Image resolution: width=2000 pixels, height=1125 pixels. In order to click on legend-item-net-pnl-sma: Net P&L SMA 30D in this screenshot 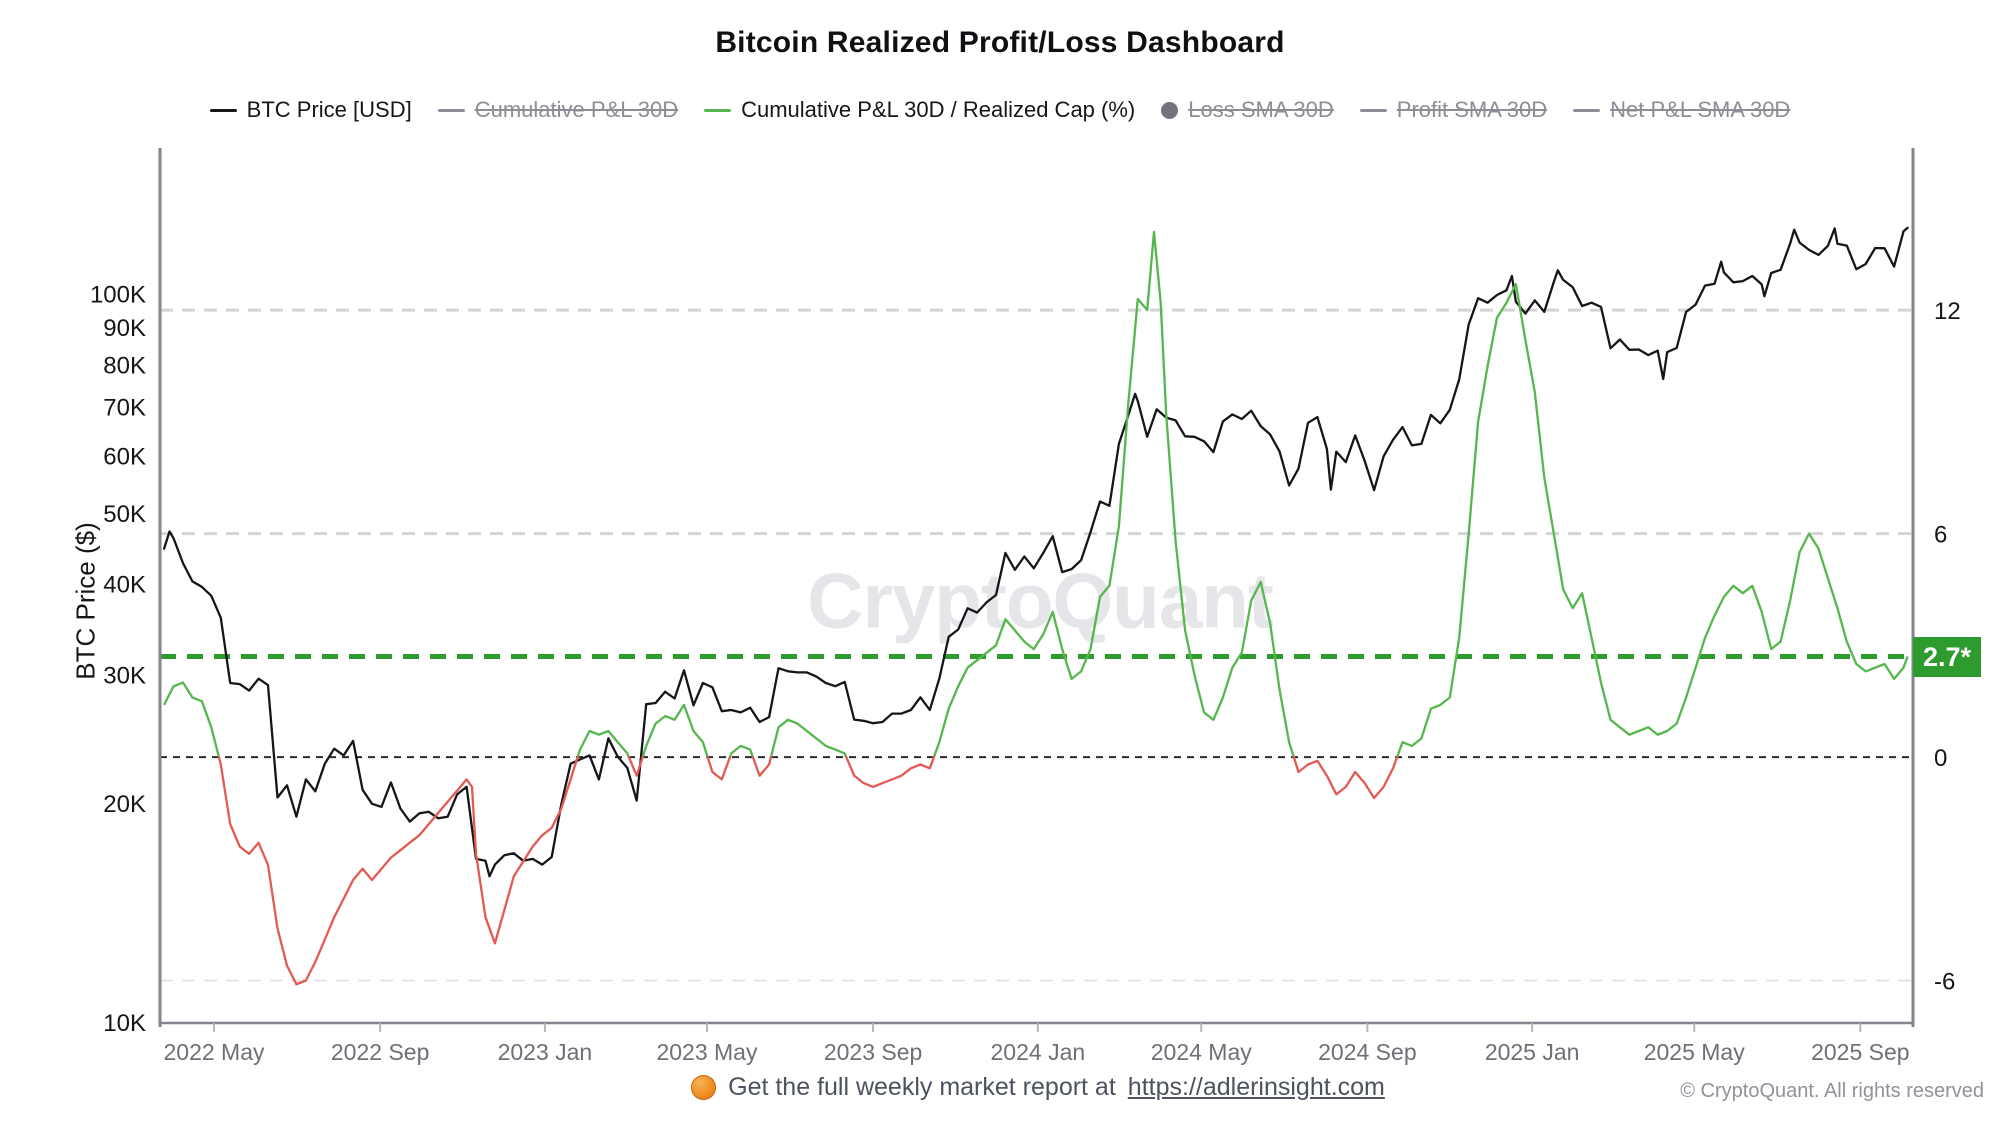, I will do `click(1681, 110)`.